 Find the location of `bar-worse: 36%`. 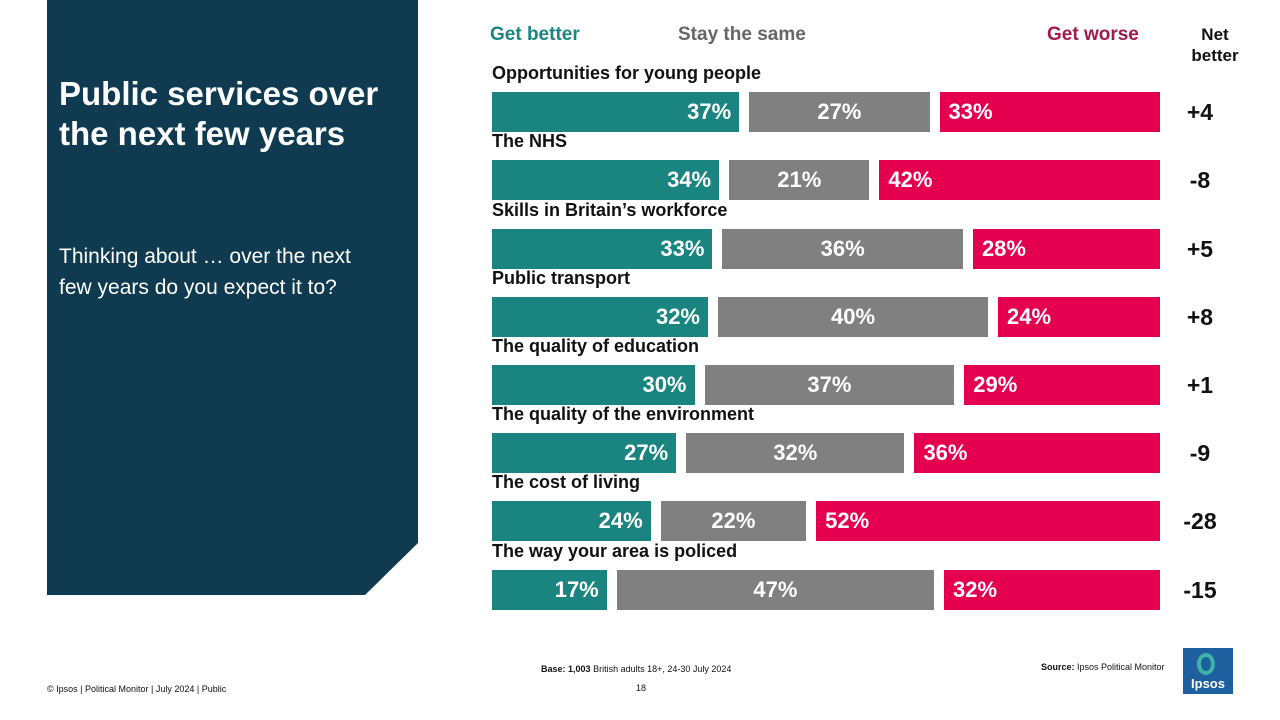

bar-worse: 36% is located at coordinates (1037, 453).